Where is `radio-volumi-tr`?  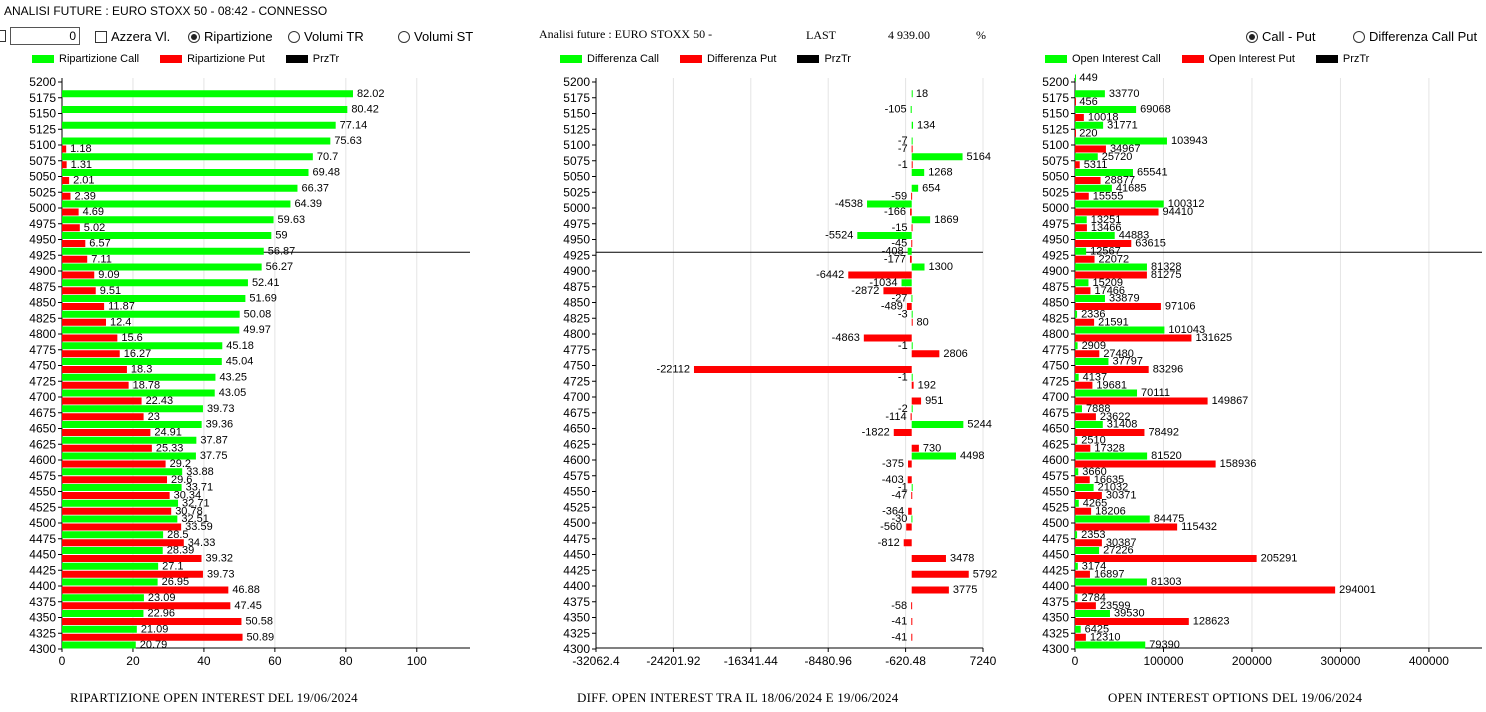 radio-volumi-tr is located at coordinates (294, 36).